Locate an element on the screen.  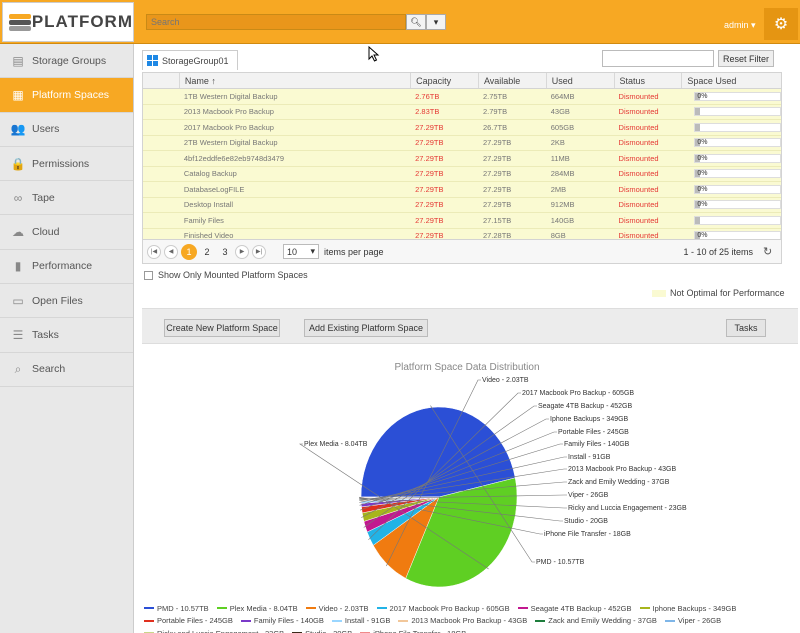
sidebar-item-users: 👥 Users is located at coordinates (66, 130).